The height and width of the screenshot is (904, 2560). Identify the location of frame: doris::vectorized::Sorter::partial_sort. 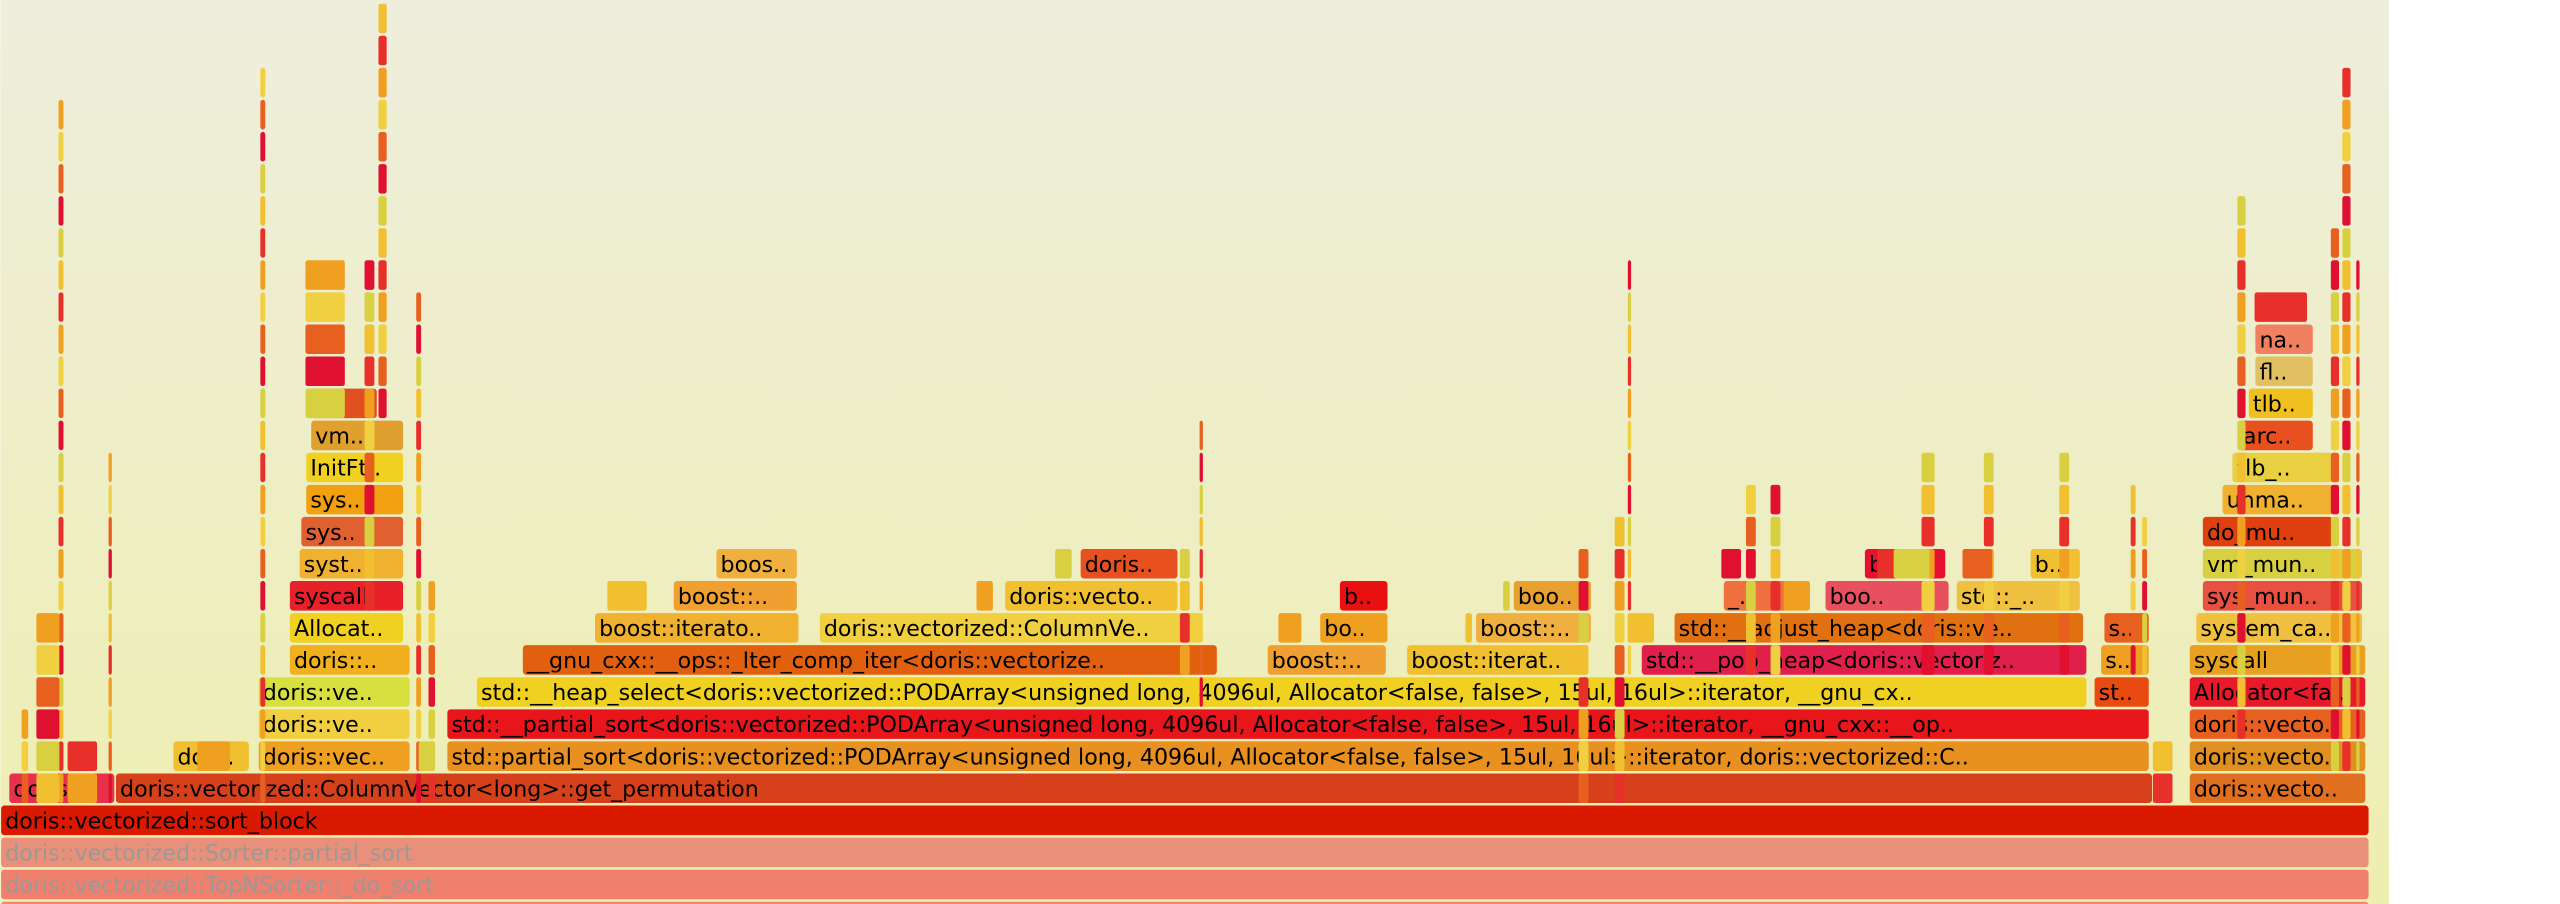
(1185, 852).